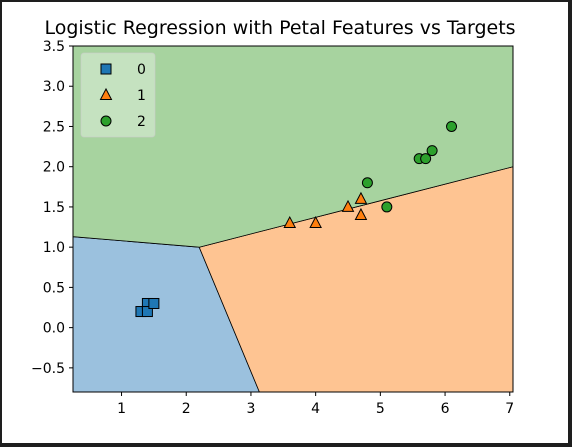 This screenshot has height=447, width=572. I want to click on legend-label-1: 1, so click(141, 96).